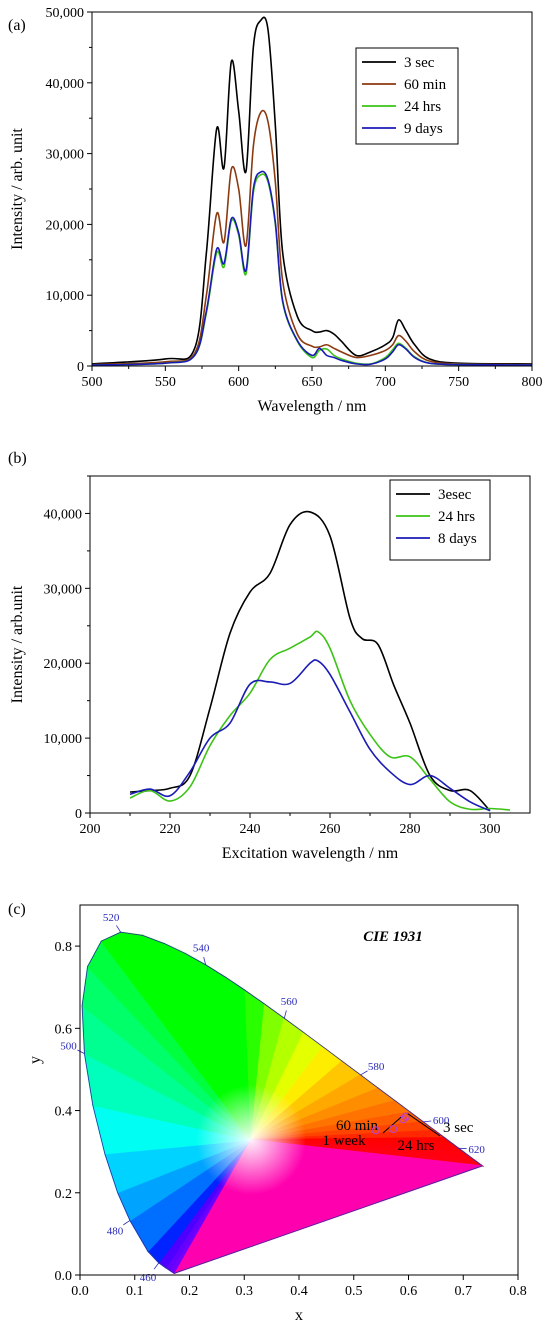  What do you see at coordinates (64, 1112) in the screenshot?
I see `y-tick-label: 0.4` at bounding box center [64, 1112].